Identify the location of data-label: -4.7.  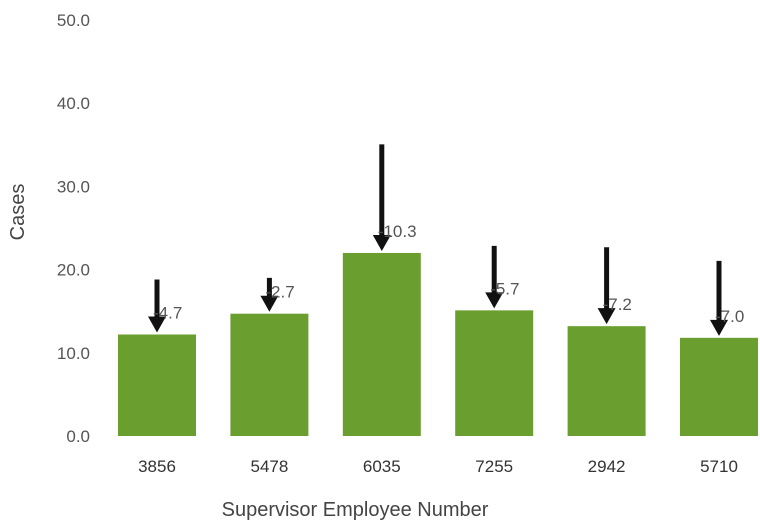
(167, 312).